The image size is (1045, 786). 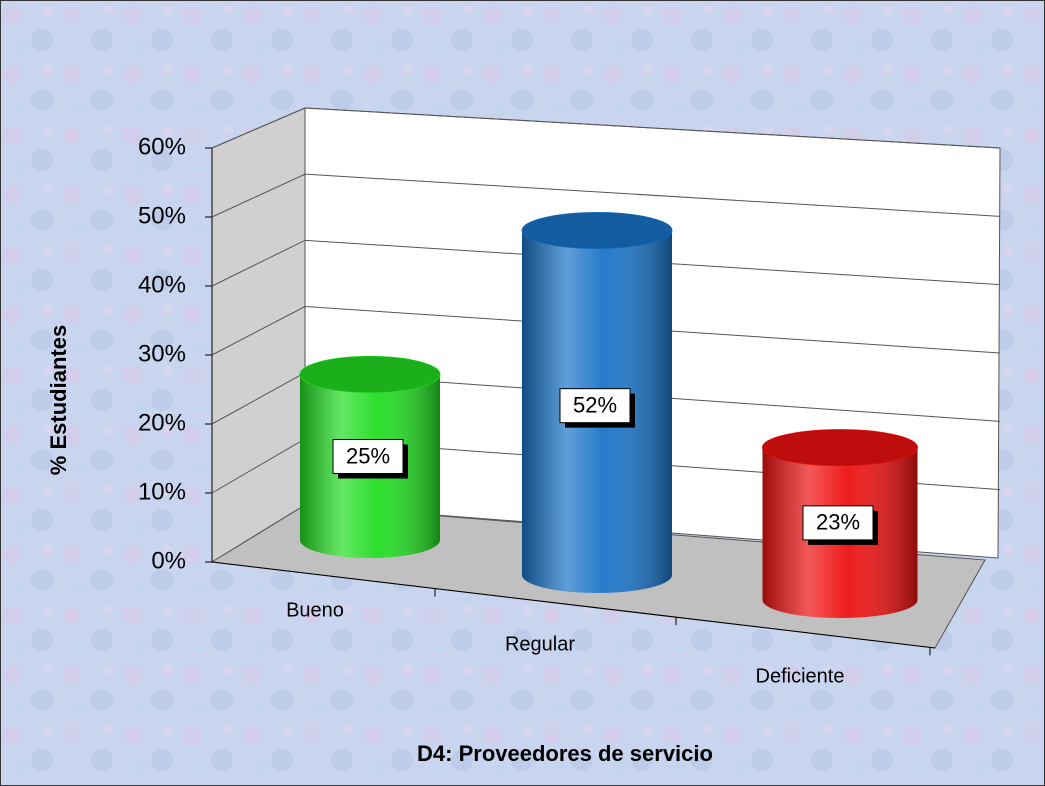 I want to click on x-axis, so click(x=573, y=605).